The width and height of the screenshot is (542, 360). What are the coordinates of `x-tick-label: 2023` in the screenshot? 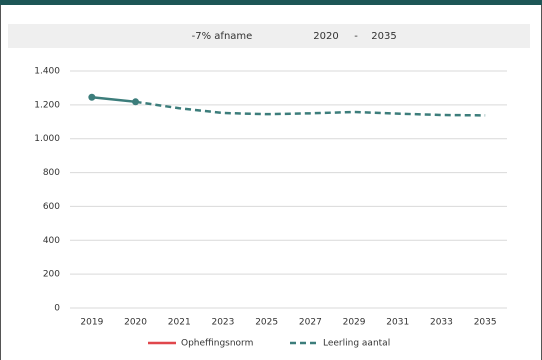 It's located at (222, 323).